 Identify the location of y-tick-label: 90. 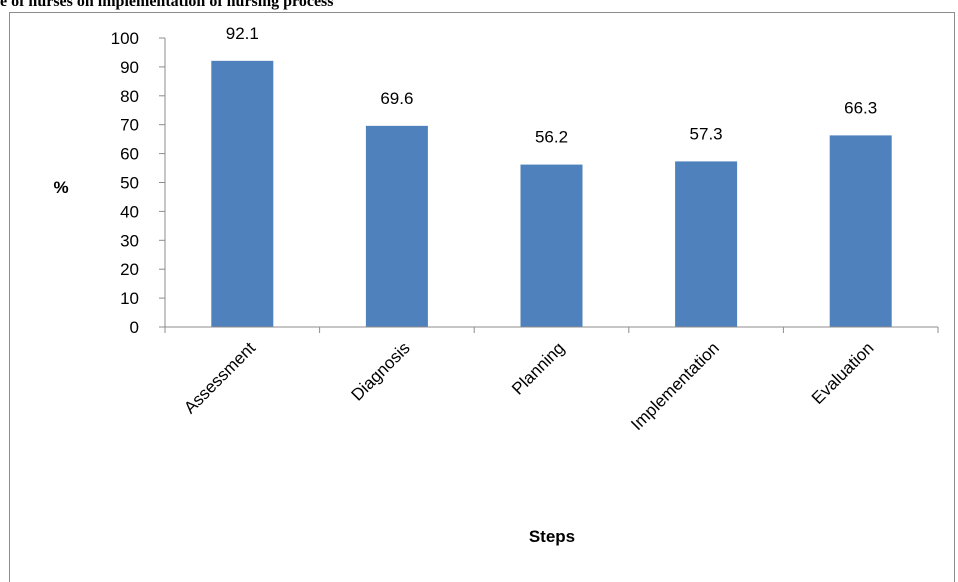
(129, 67).